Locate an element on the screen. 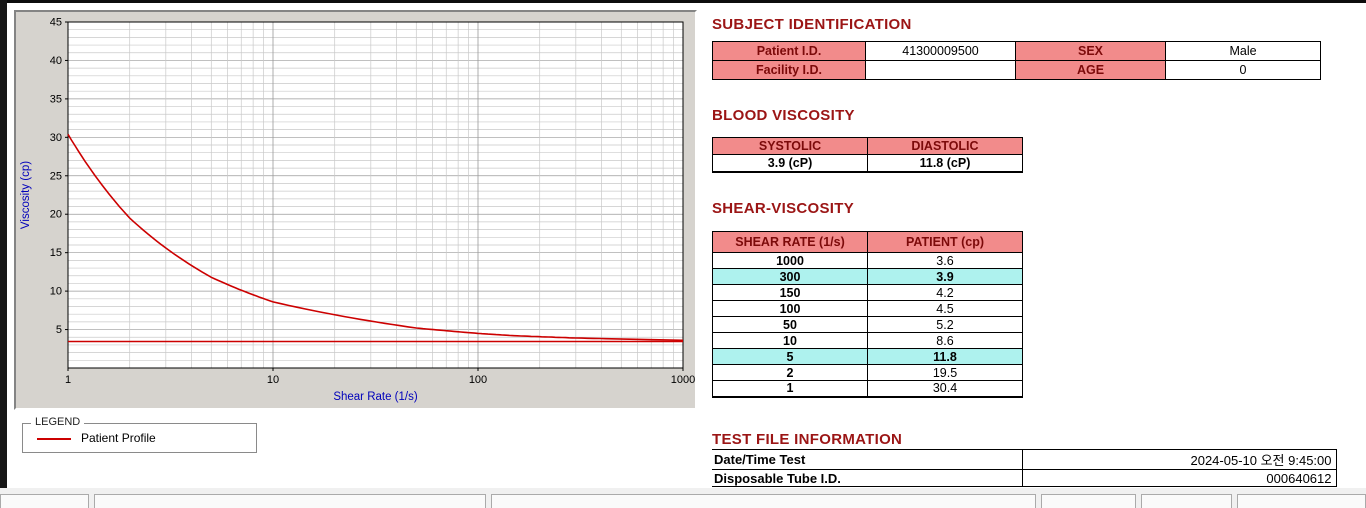 The image size is (1366, 508). svg-text: 100 is located at coordinates (478, 380).